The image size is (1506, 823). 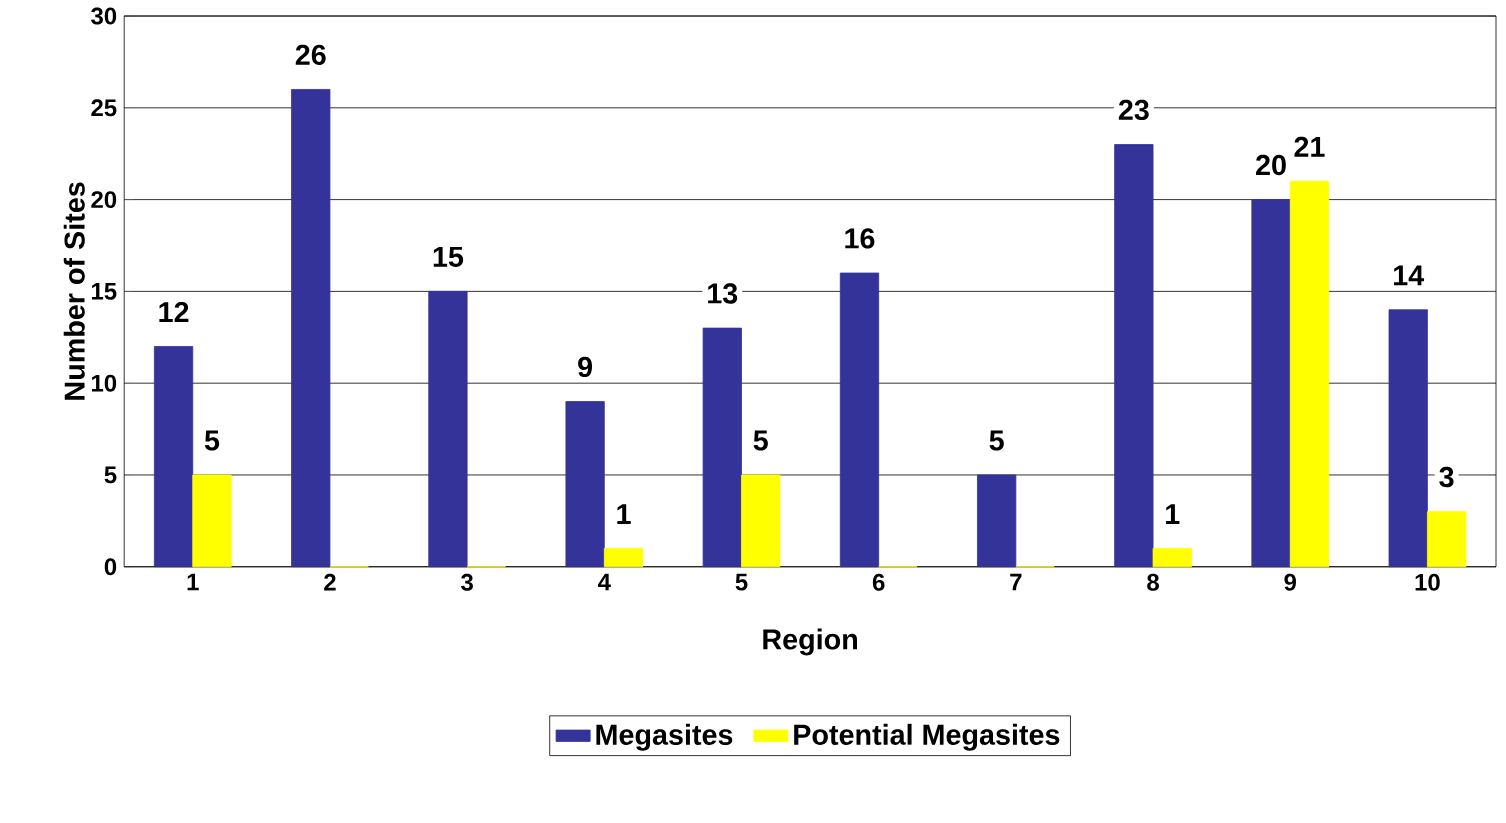 What do you see at coordinates (927, 737) in the screenshot?
I see `legend-label: Potential Megasites` at bounding box center [927, 737].